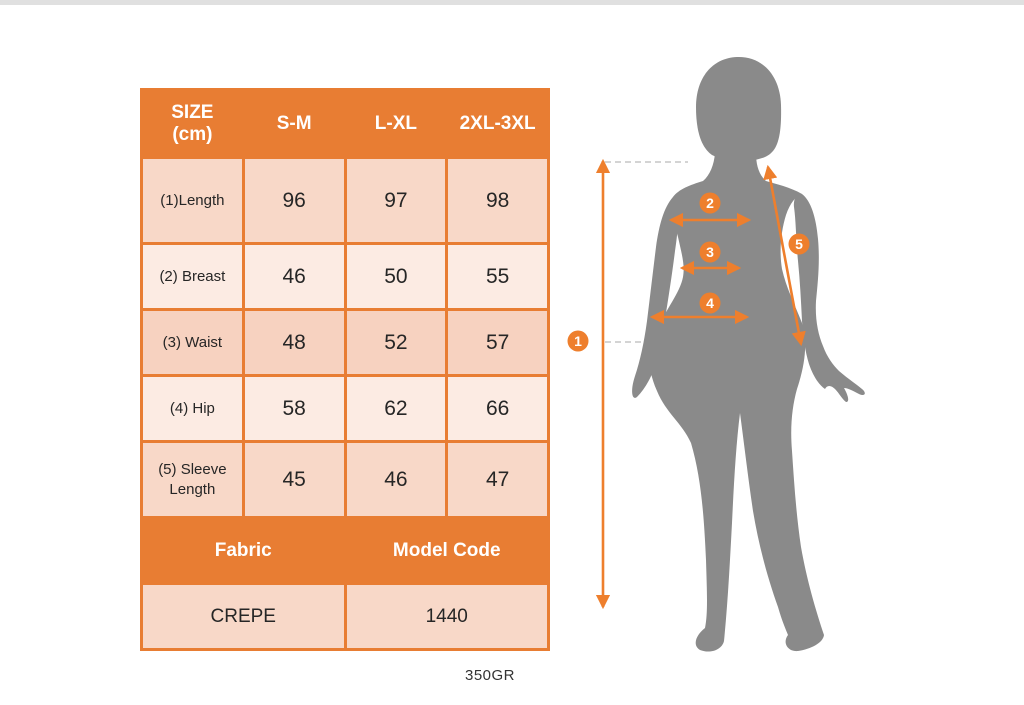 Image resolution: width=1024 pixels, height=705 pixels. What do you see at coordinates (192, 123) in the screenshot?
I see `header-size-cm: SIZE (cm)` at bounding box center [192, 123].